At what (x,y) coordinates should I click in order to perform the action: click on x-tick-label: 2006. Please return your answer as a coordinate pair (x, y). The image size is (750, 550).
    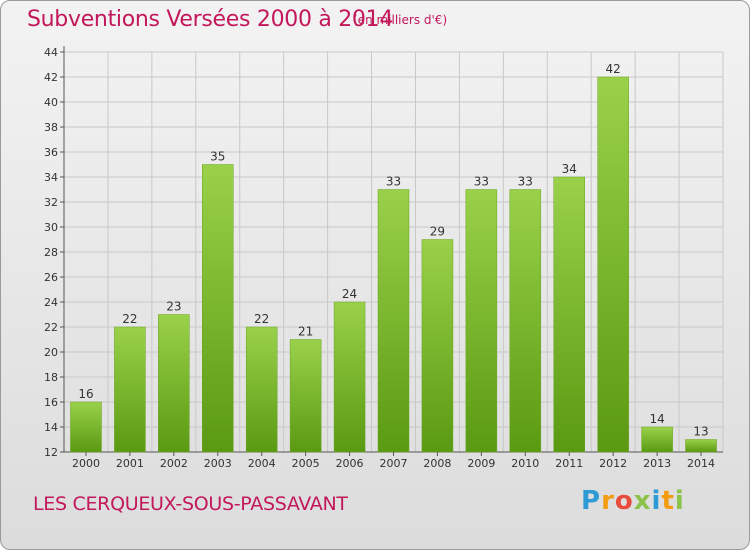
    Looking at the image, I should click on (350, 463).